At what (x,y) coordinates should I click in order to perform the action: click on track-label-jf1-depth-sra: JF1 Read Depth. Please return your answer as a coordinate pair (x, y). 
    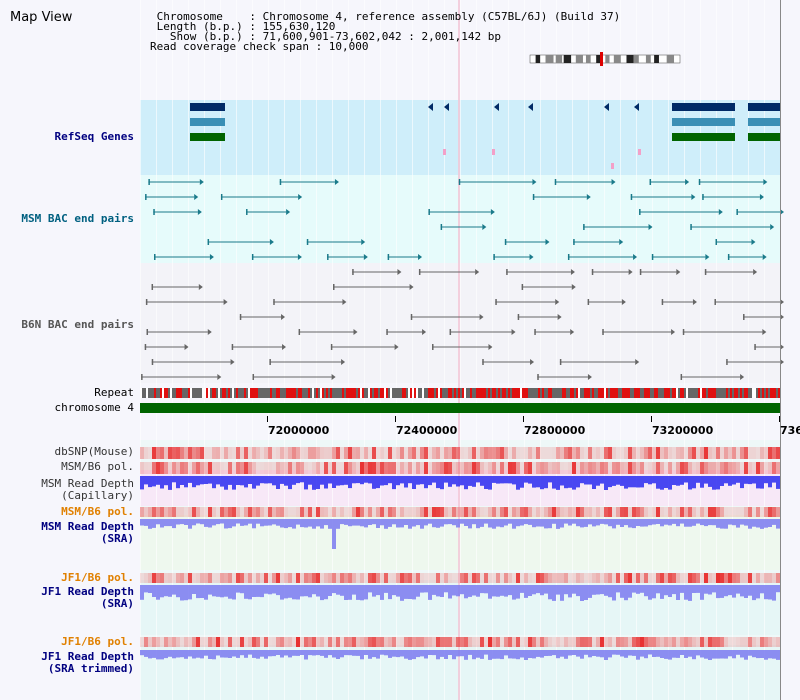
    Looking at the image, I should click on (87, 591).